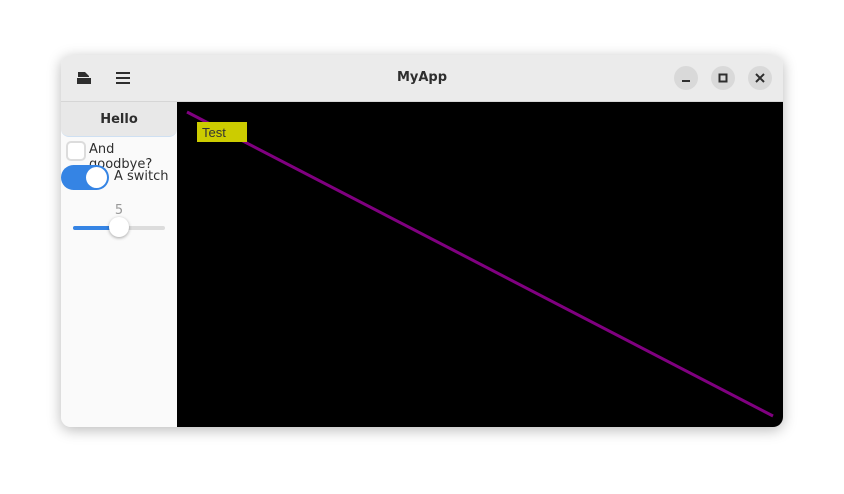  I want to click on header-bar: MyApp, so click(422, 78).